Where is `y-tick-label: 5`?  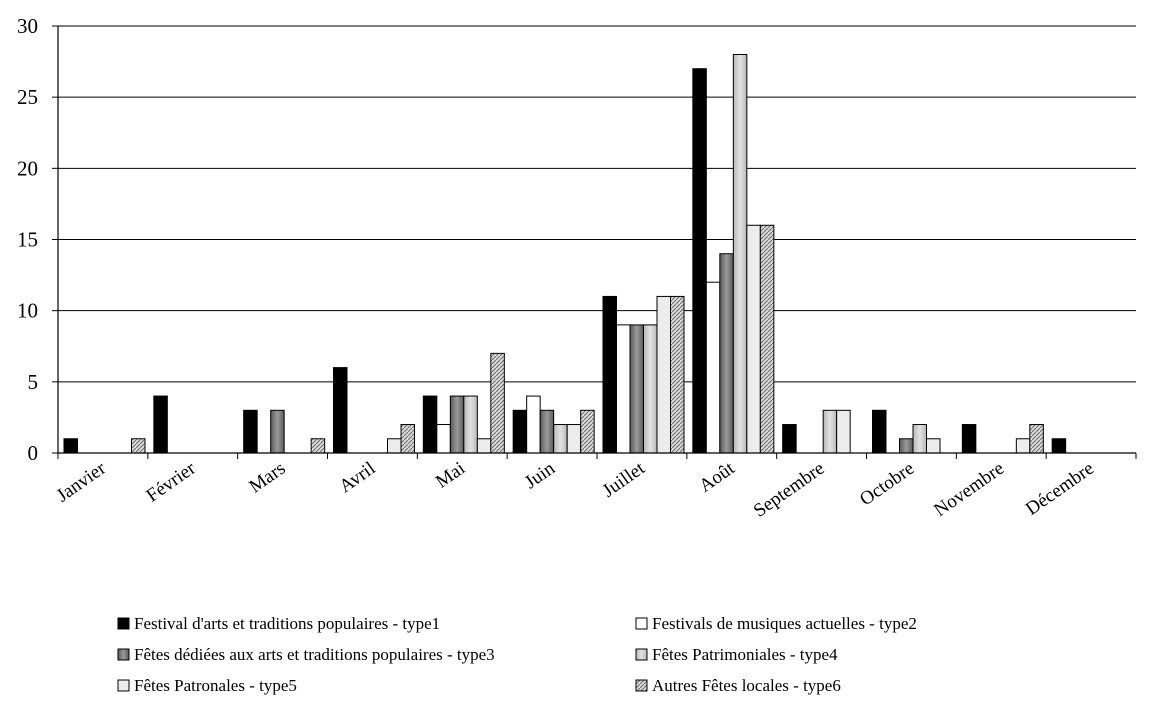
y-tick-label: 5 is located at coordinates (33, 382).